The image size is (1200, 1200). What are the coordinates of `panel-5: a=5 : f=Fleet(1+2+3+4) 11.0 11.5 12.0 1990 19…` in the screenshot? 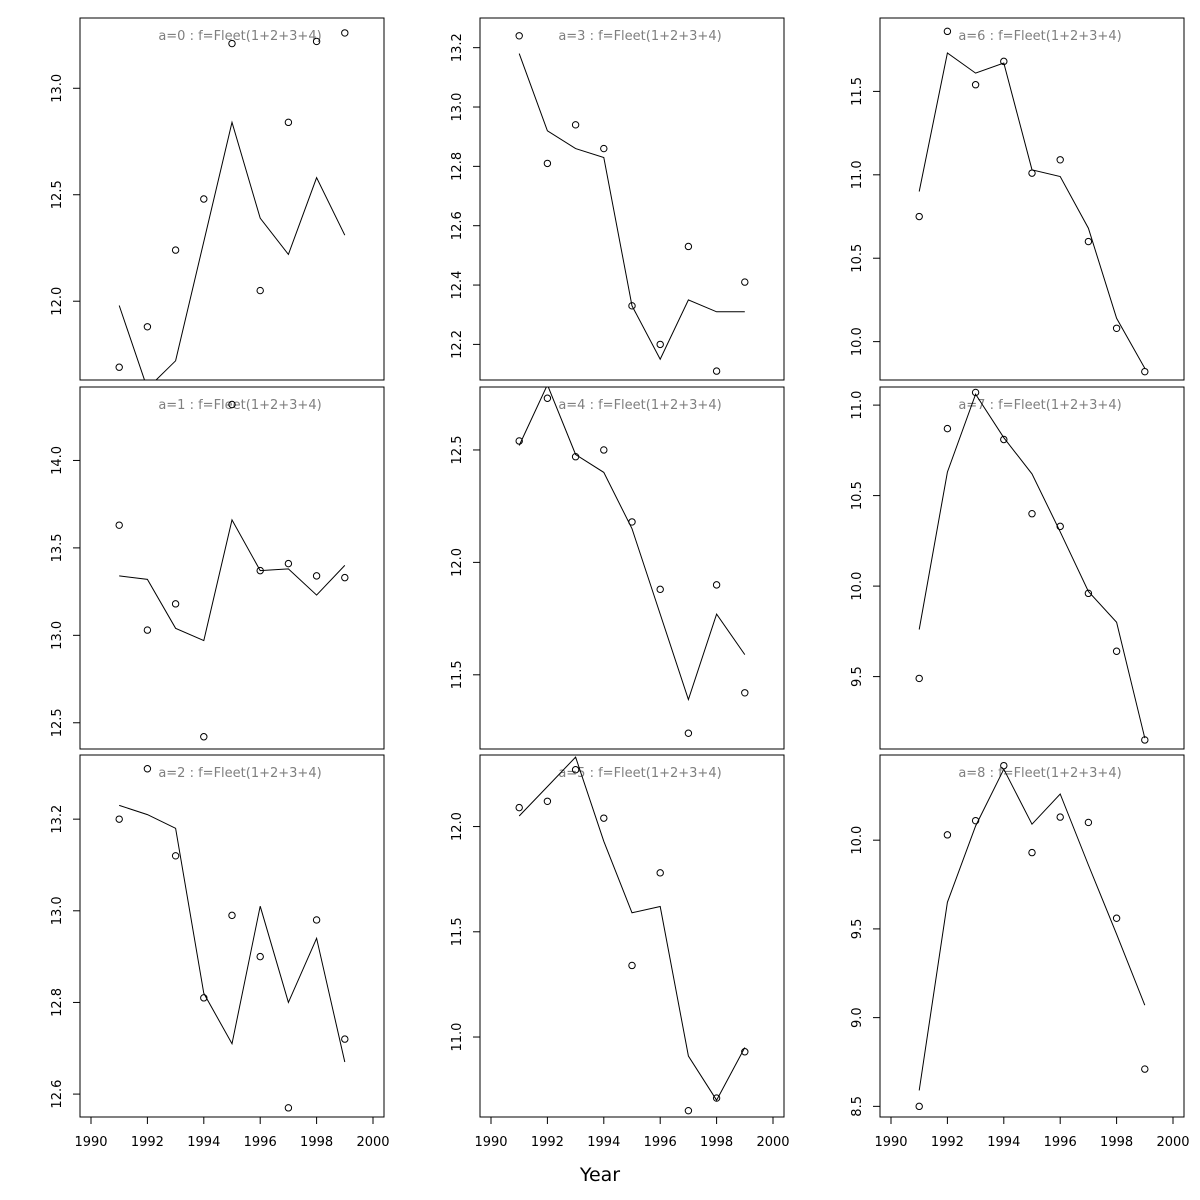 It's located at (620, 952).